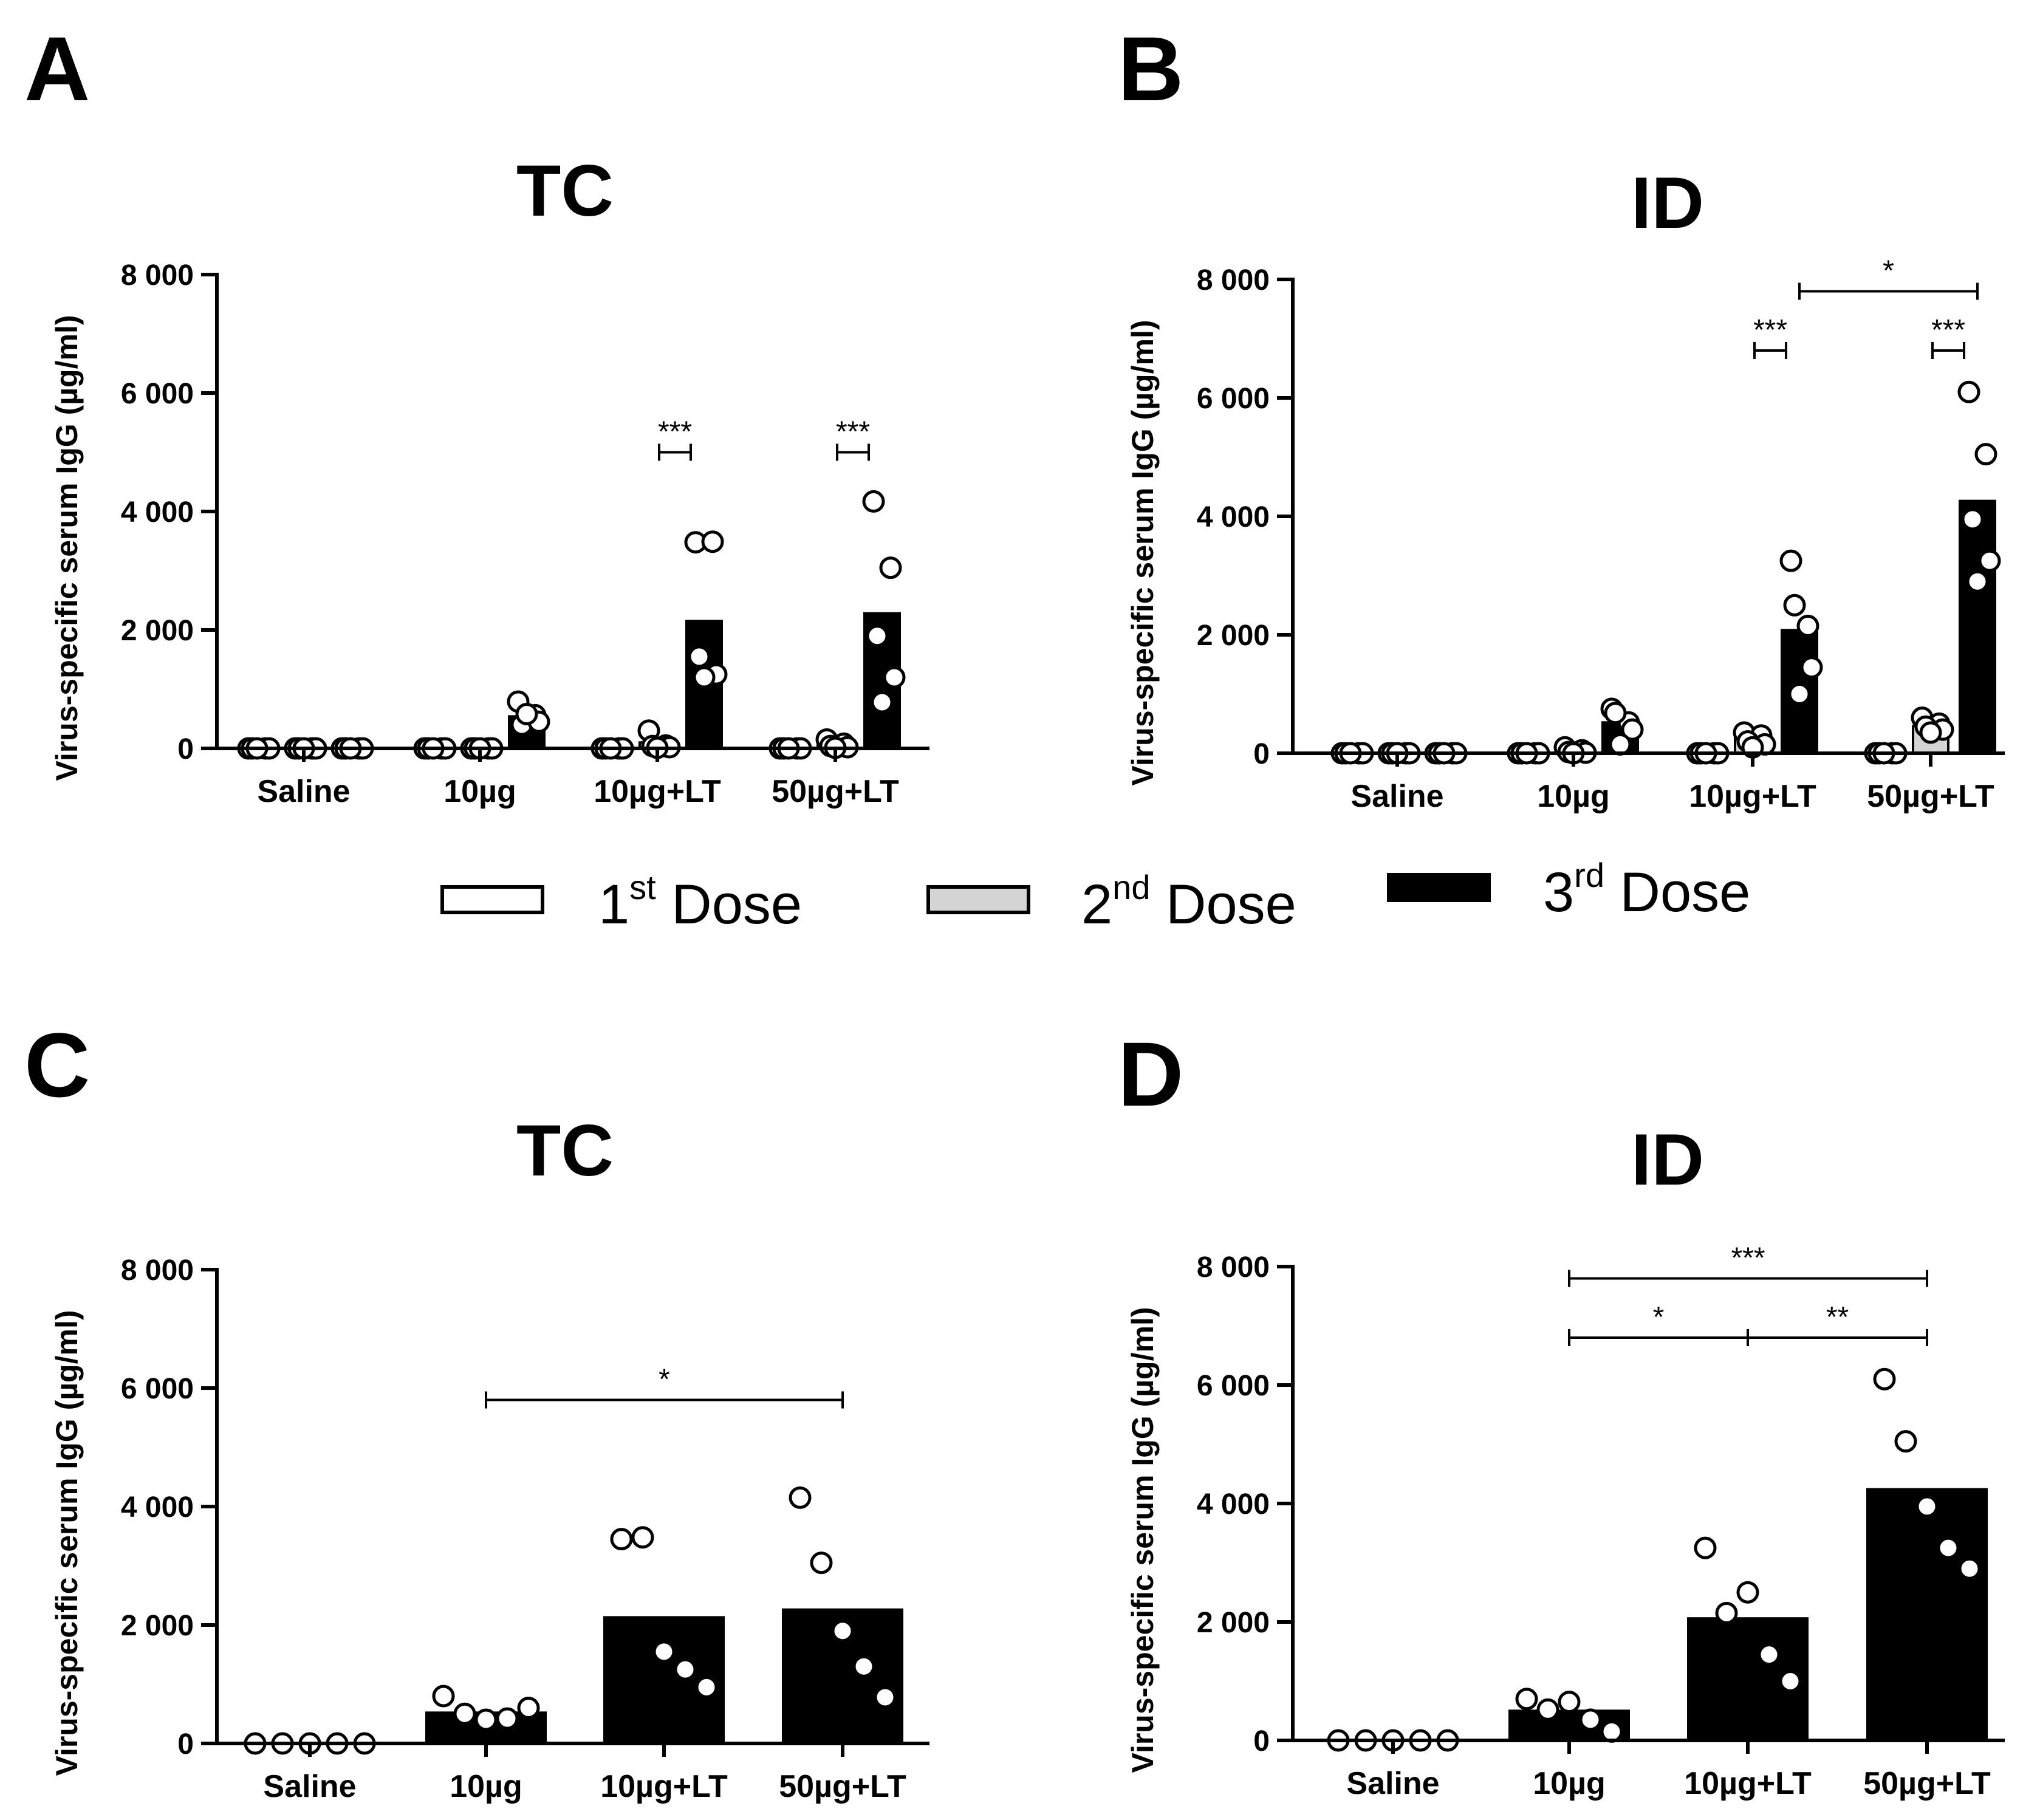 The width and height of the screenshot is (2040, 1820). Describe the element at coordinates (1131, 887) in the screenshot. I see `legend-ordinal-suffix: nd` at that location.